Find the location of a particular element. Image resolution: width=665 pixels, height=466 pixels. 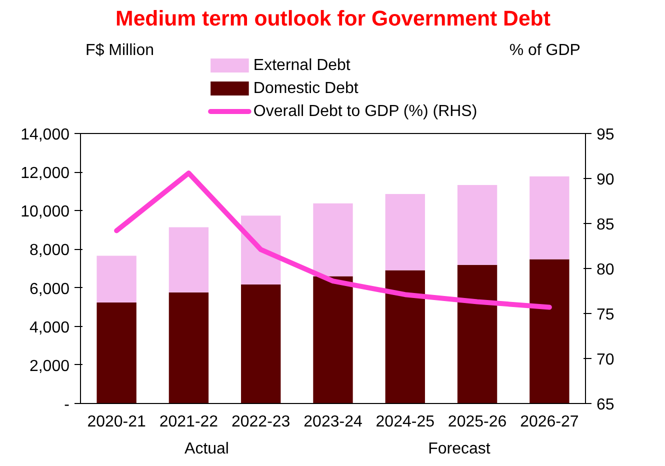

y-tick-label: 8,000 is located at coordinates (49, 251).